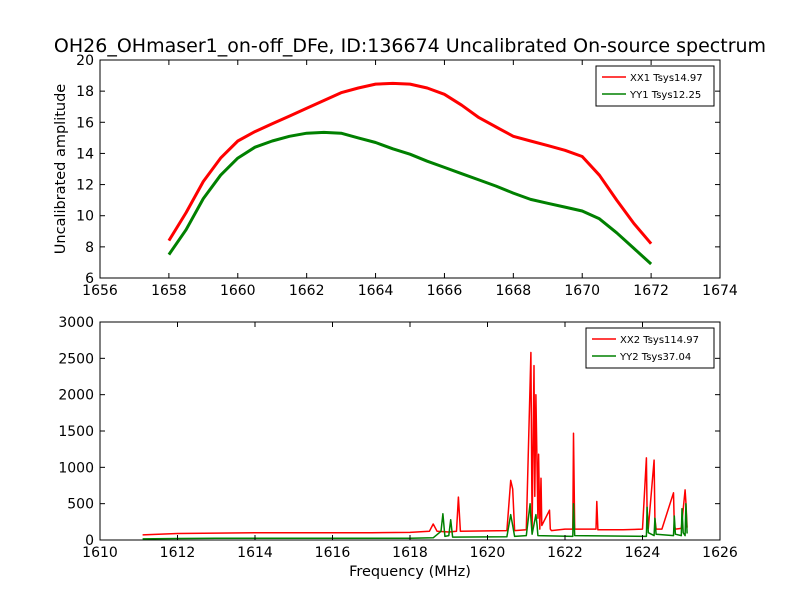 The height and width of the screenshot is (600, 800). What do you see at coordinates (666, 78) in the screenshot?
I see `legend-label: XX1 Tsys14.97` at bounding box center [666, 78].